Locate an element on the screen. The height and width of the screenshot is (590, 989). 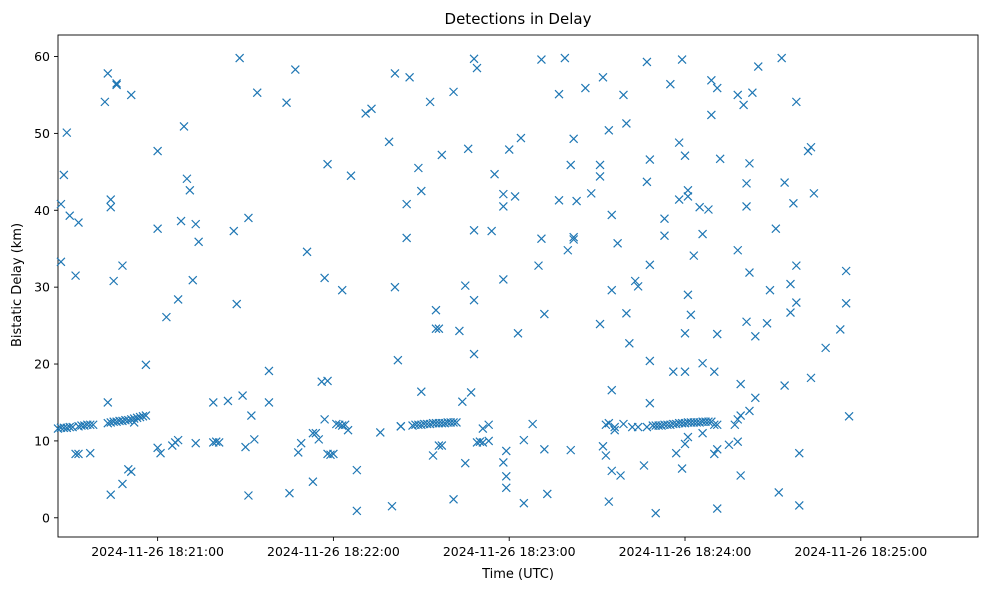
x-tick-label: 2024-11-26 18:24:00 is located at coordinates (685, 551).